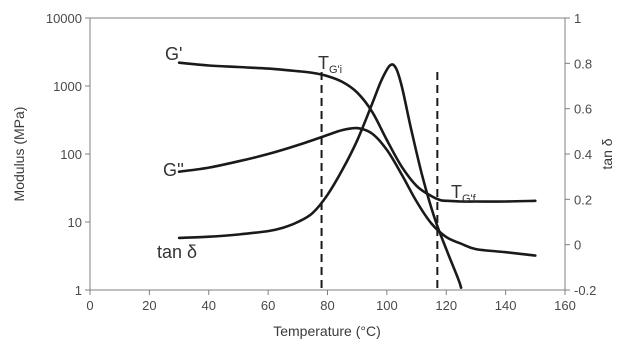  What do you see at coordinates (446, 305) in the screenshot?
I see `x-tick-label: 120` at bounding box center [446, 305].